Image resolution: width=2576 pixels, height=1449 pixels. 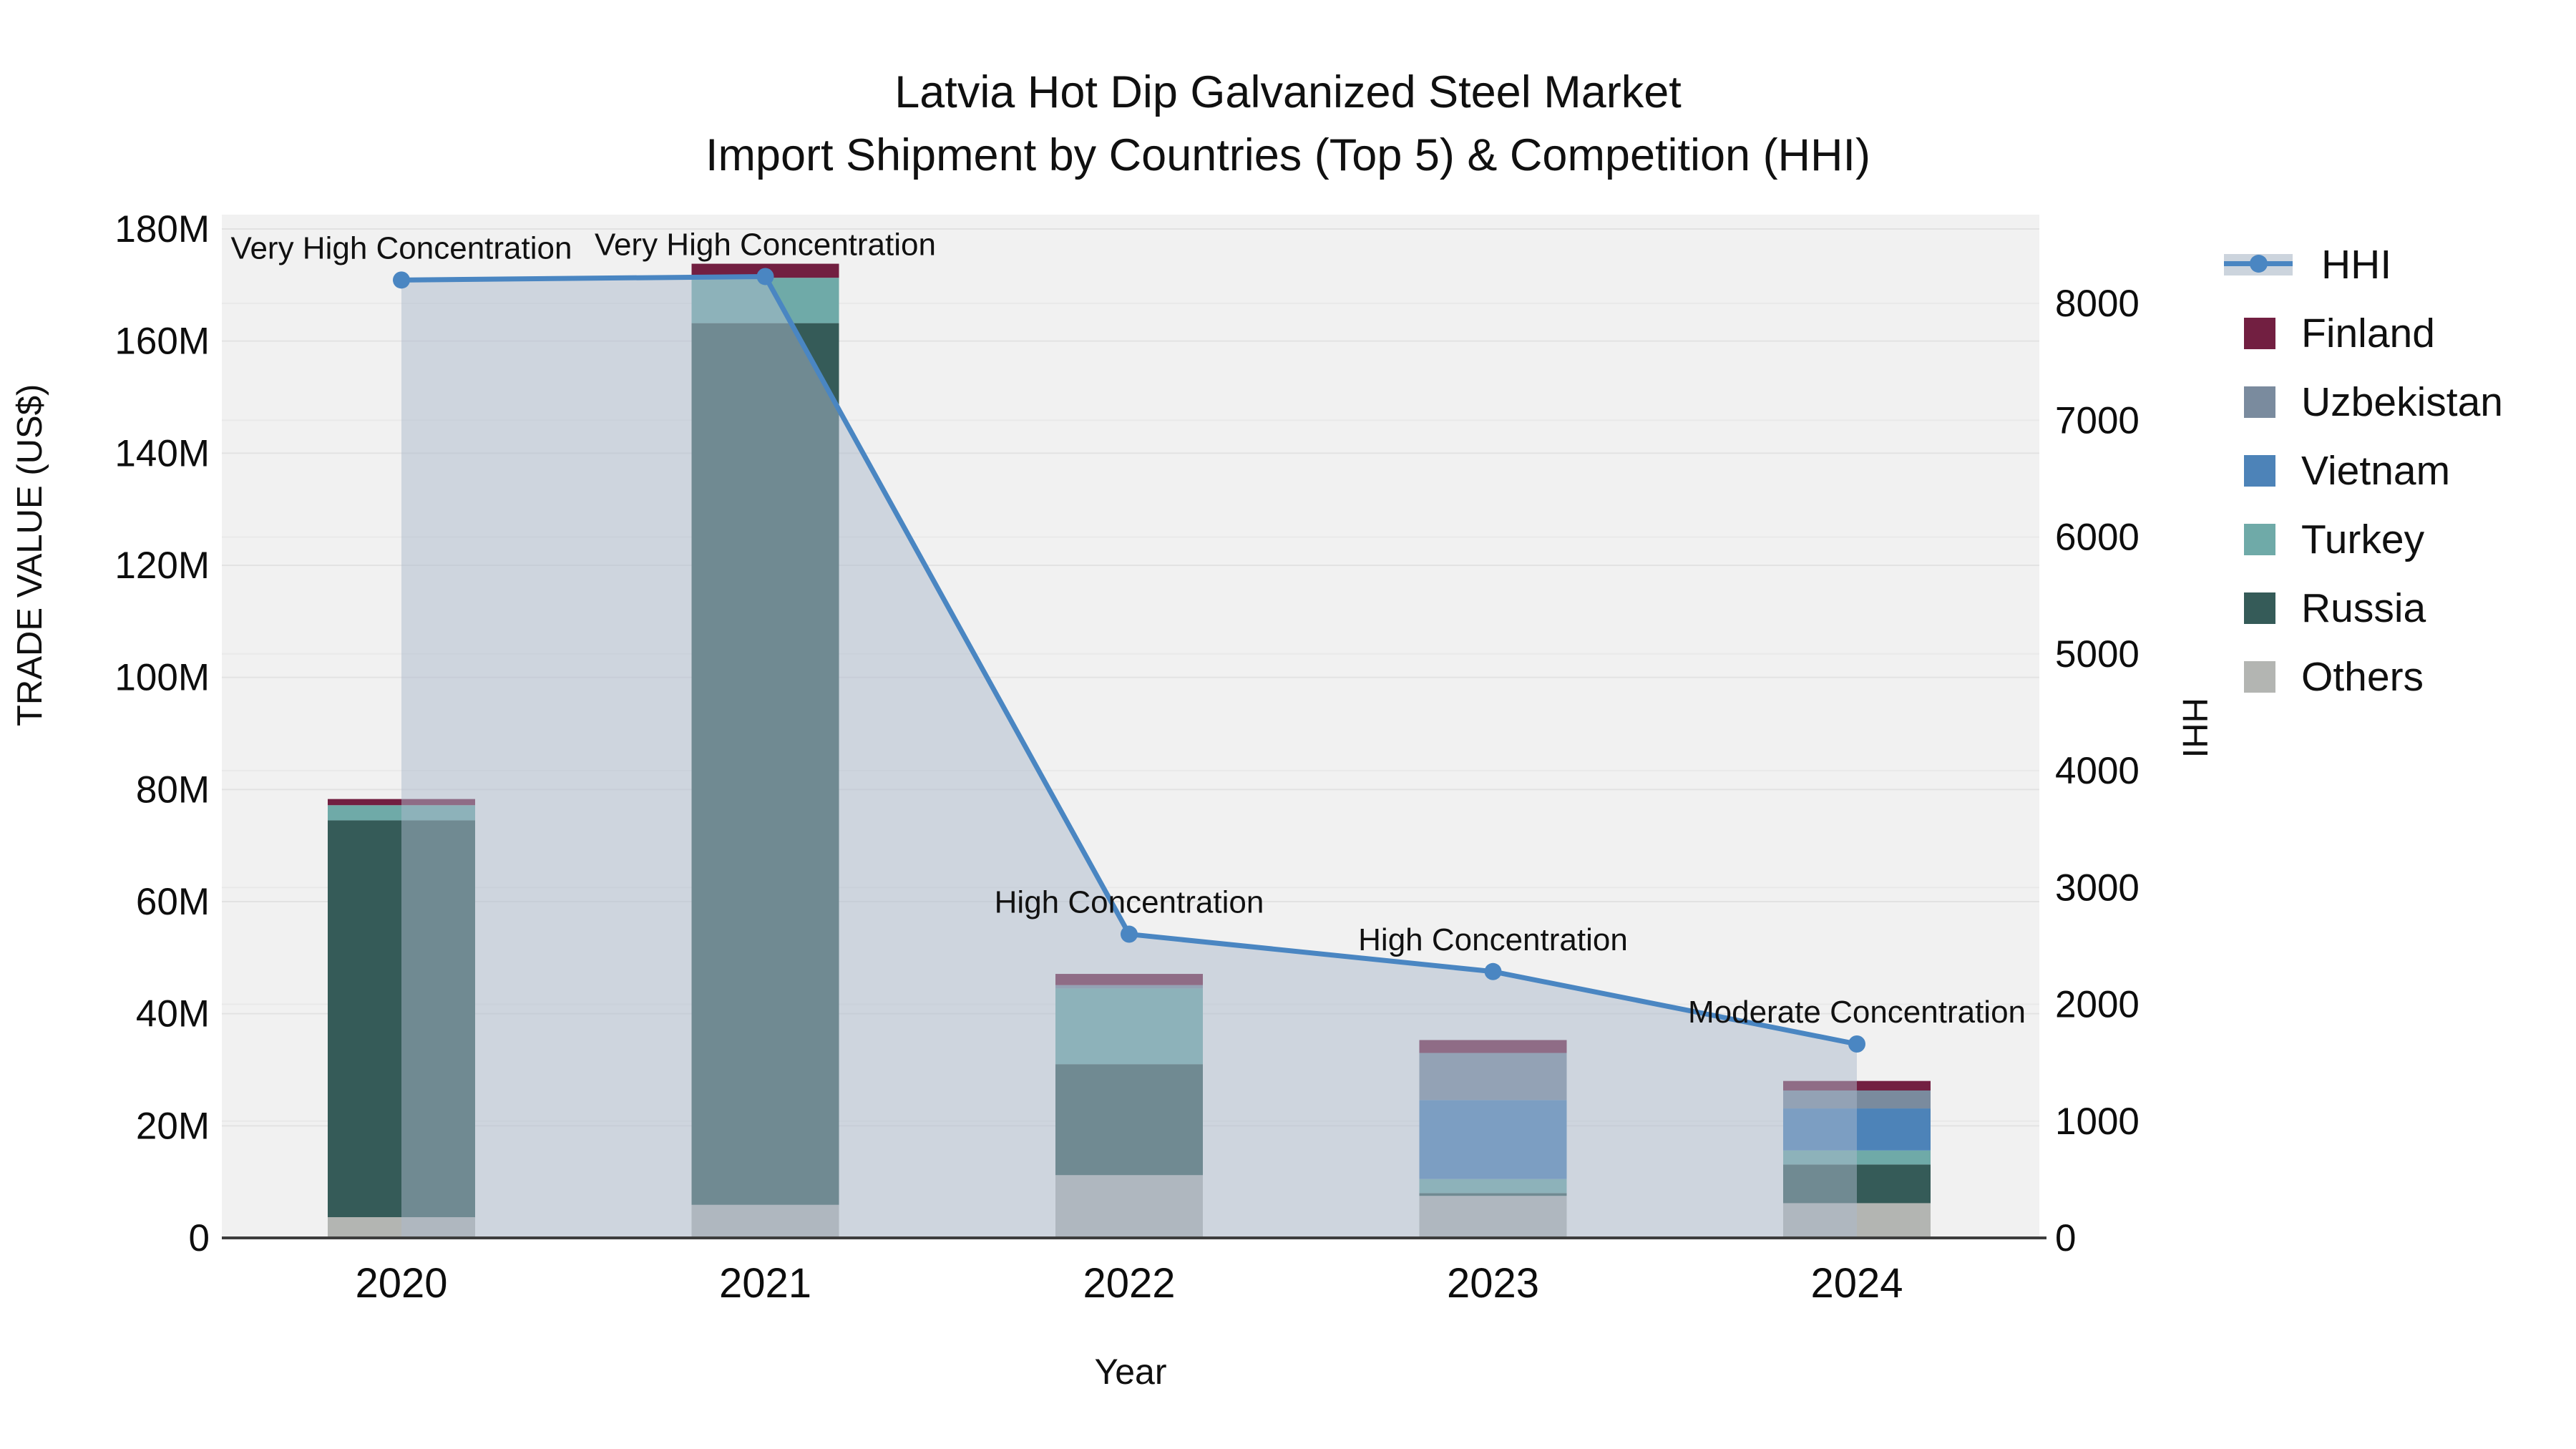 What do you see at coordinates (765, 277) in the screenshot?
I see `hhi-marker-2021` at bounding box center [765, 277].